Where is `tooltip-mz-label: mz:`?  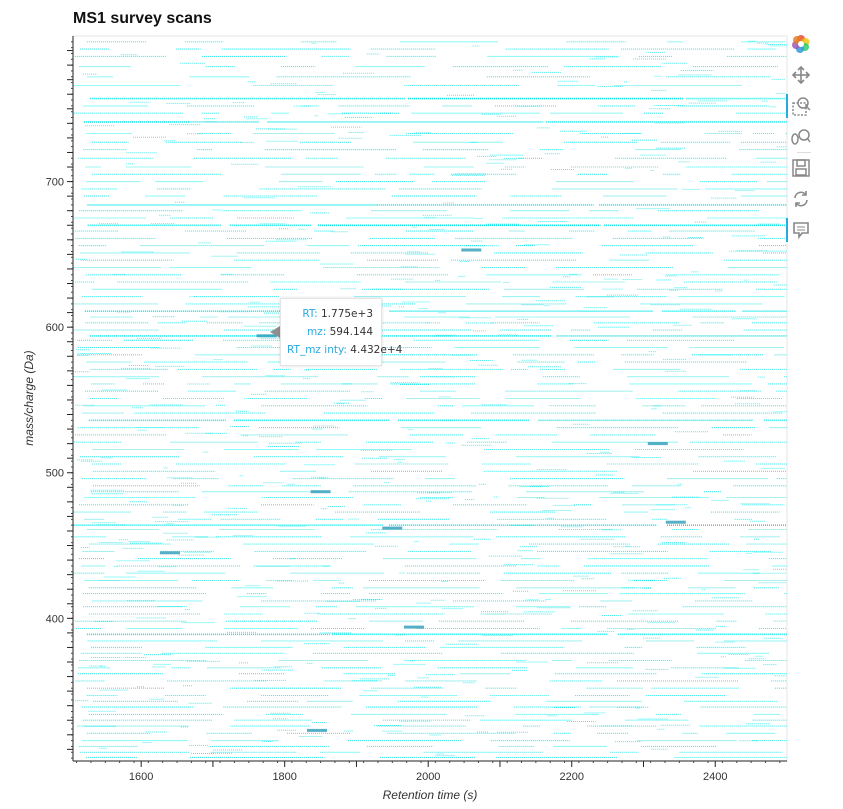
tooltip-mz-label: mz: is located at coordinates (316, 332).